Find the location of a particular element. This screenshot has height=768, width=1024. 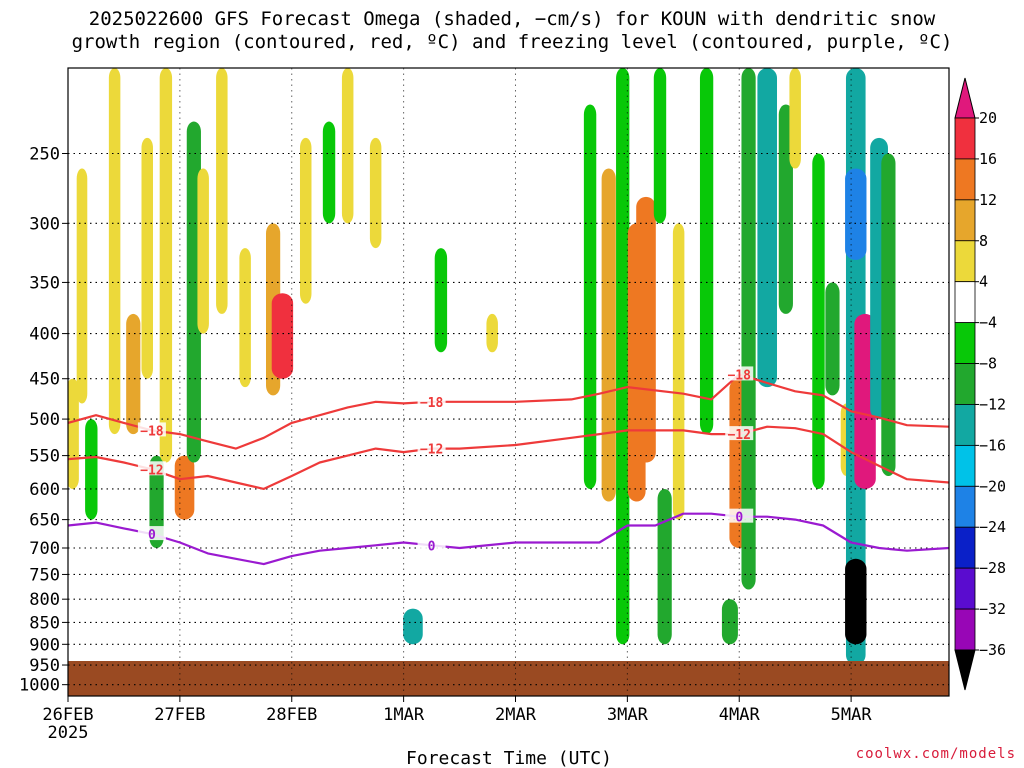

y-tick-label: 750 is located at coordinates (44, 575).